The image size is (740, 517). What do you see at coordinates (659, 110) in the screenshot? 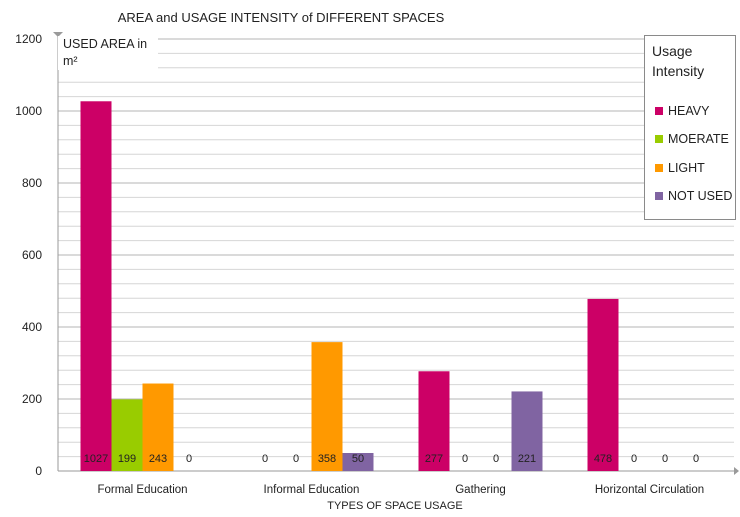
I see `legend-swatch-heavy` at bounding box center [659, 110].